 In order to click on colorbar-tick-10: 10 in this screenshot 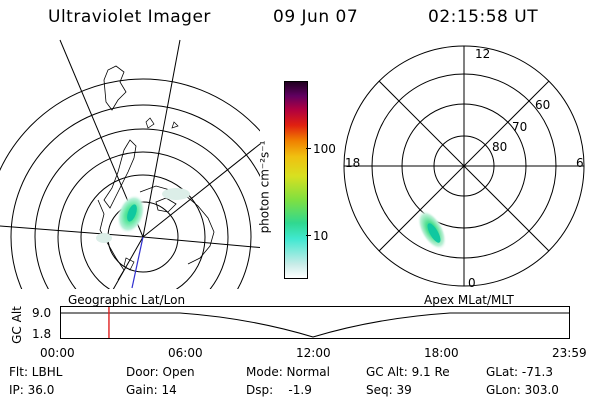, I will do `click(321, 236)`.